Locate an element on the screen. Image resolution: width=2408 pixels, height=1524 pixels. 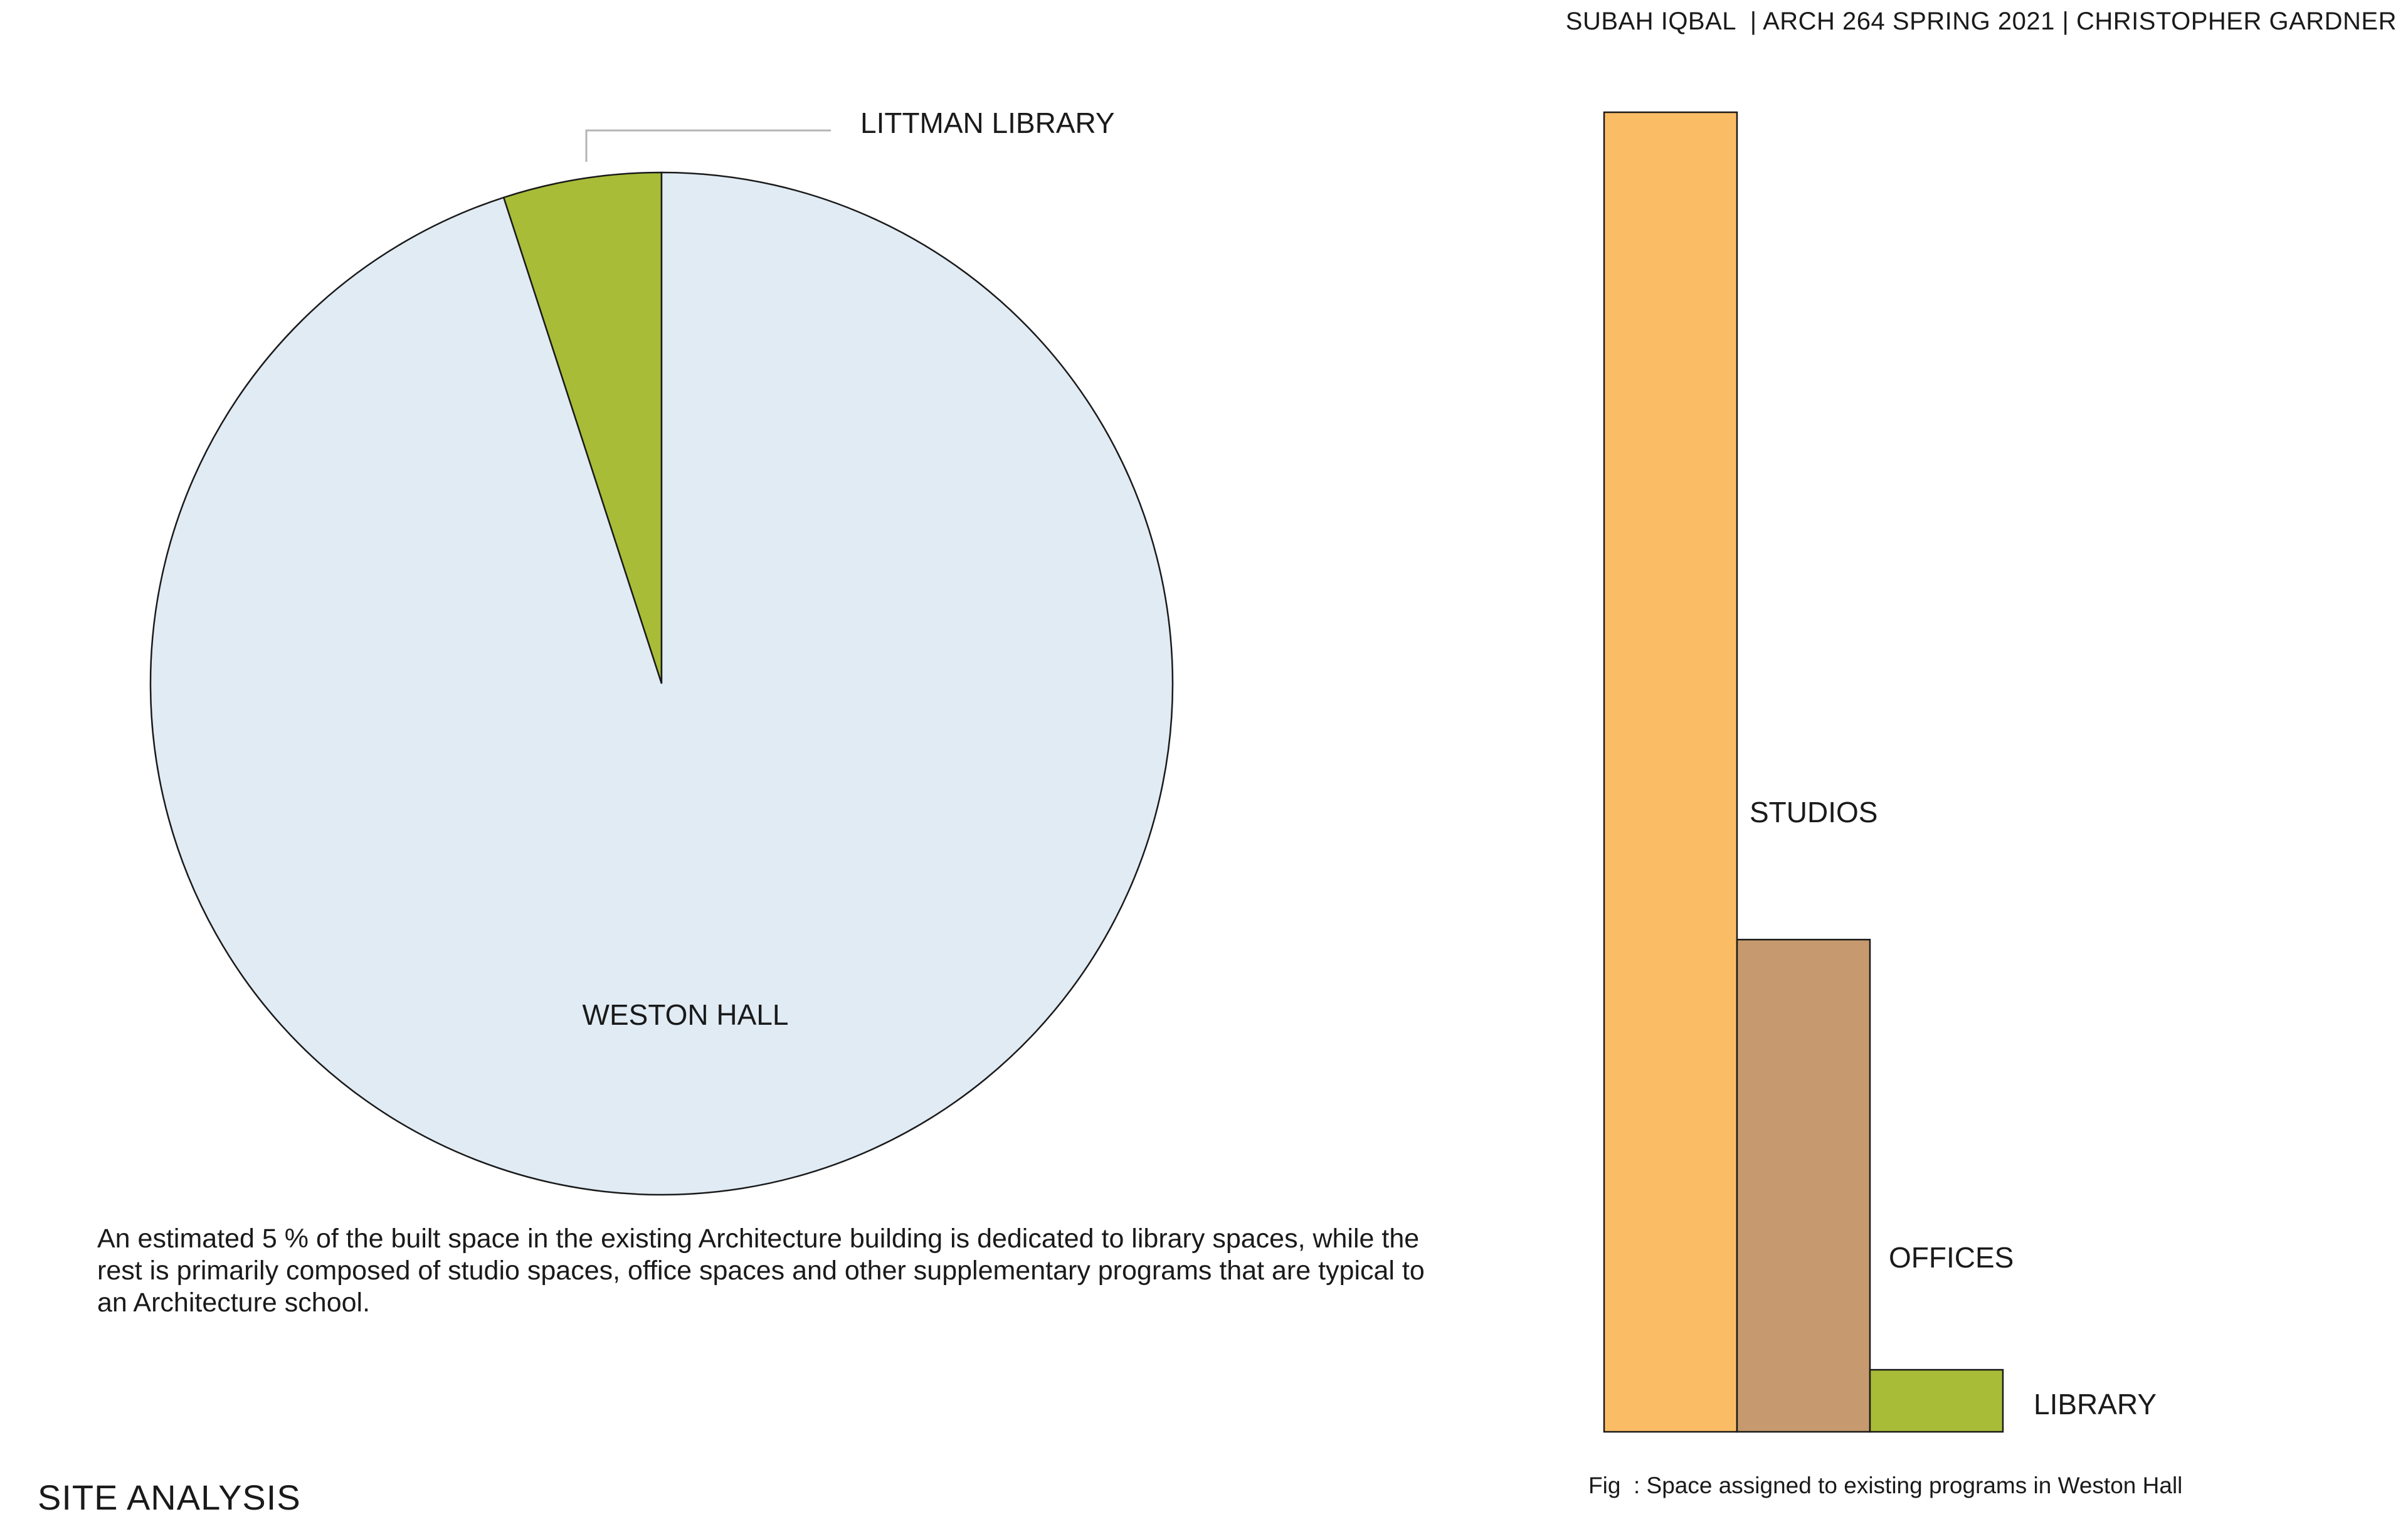
bar-library is located at coordinates (1936, 1400).